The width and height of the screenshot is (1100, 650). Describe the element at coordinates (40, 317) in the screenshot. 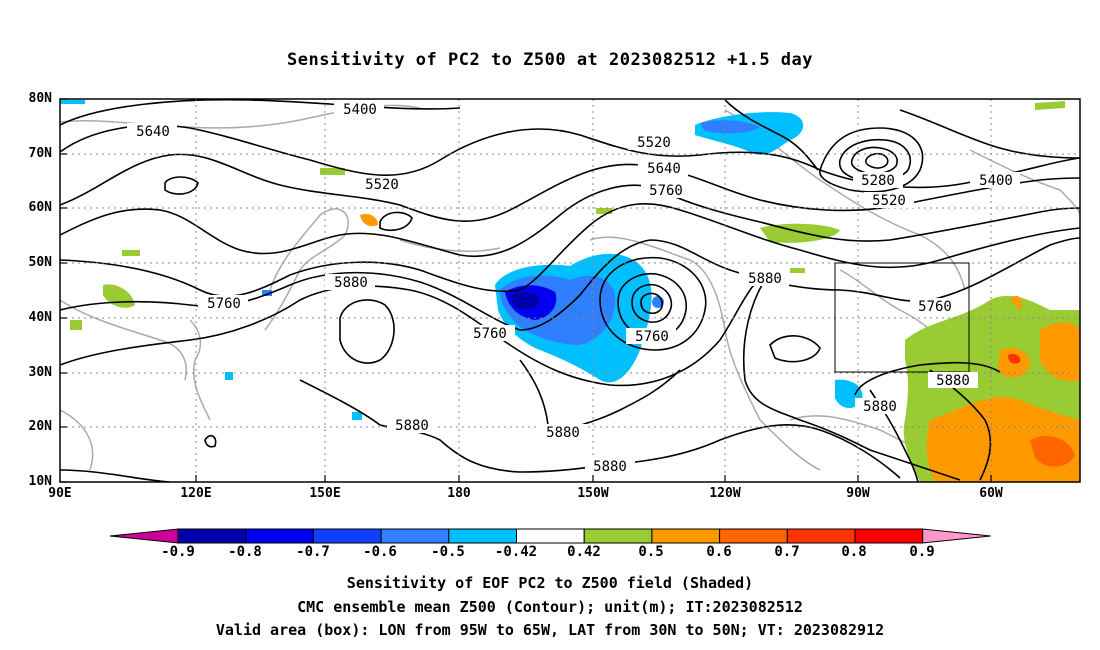

I see `lat-label: 40N` at that location.